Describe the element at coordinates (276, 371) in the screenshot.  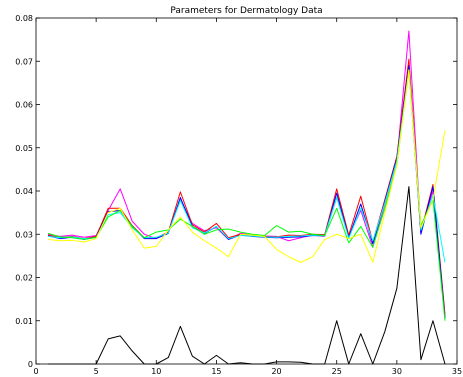
I see `x-tick-label: 20` at that location.